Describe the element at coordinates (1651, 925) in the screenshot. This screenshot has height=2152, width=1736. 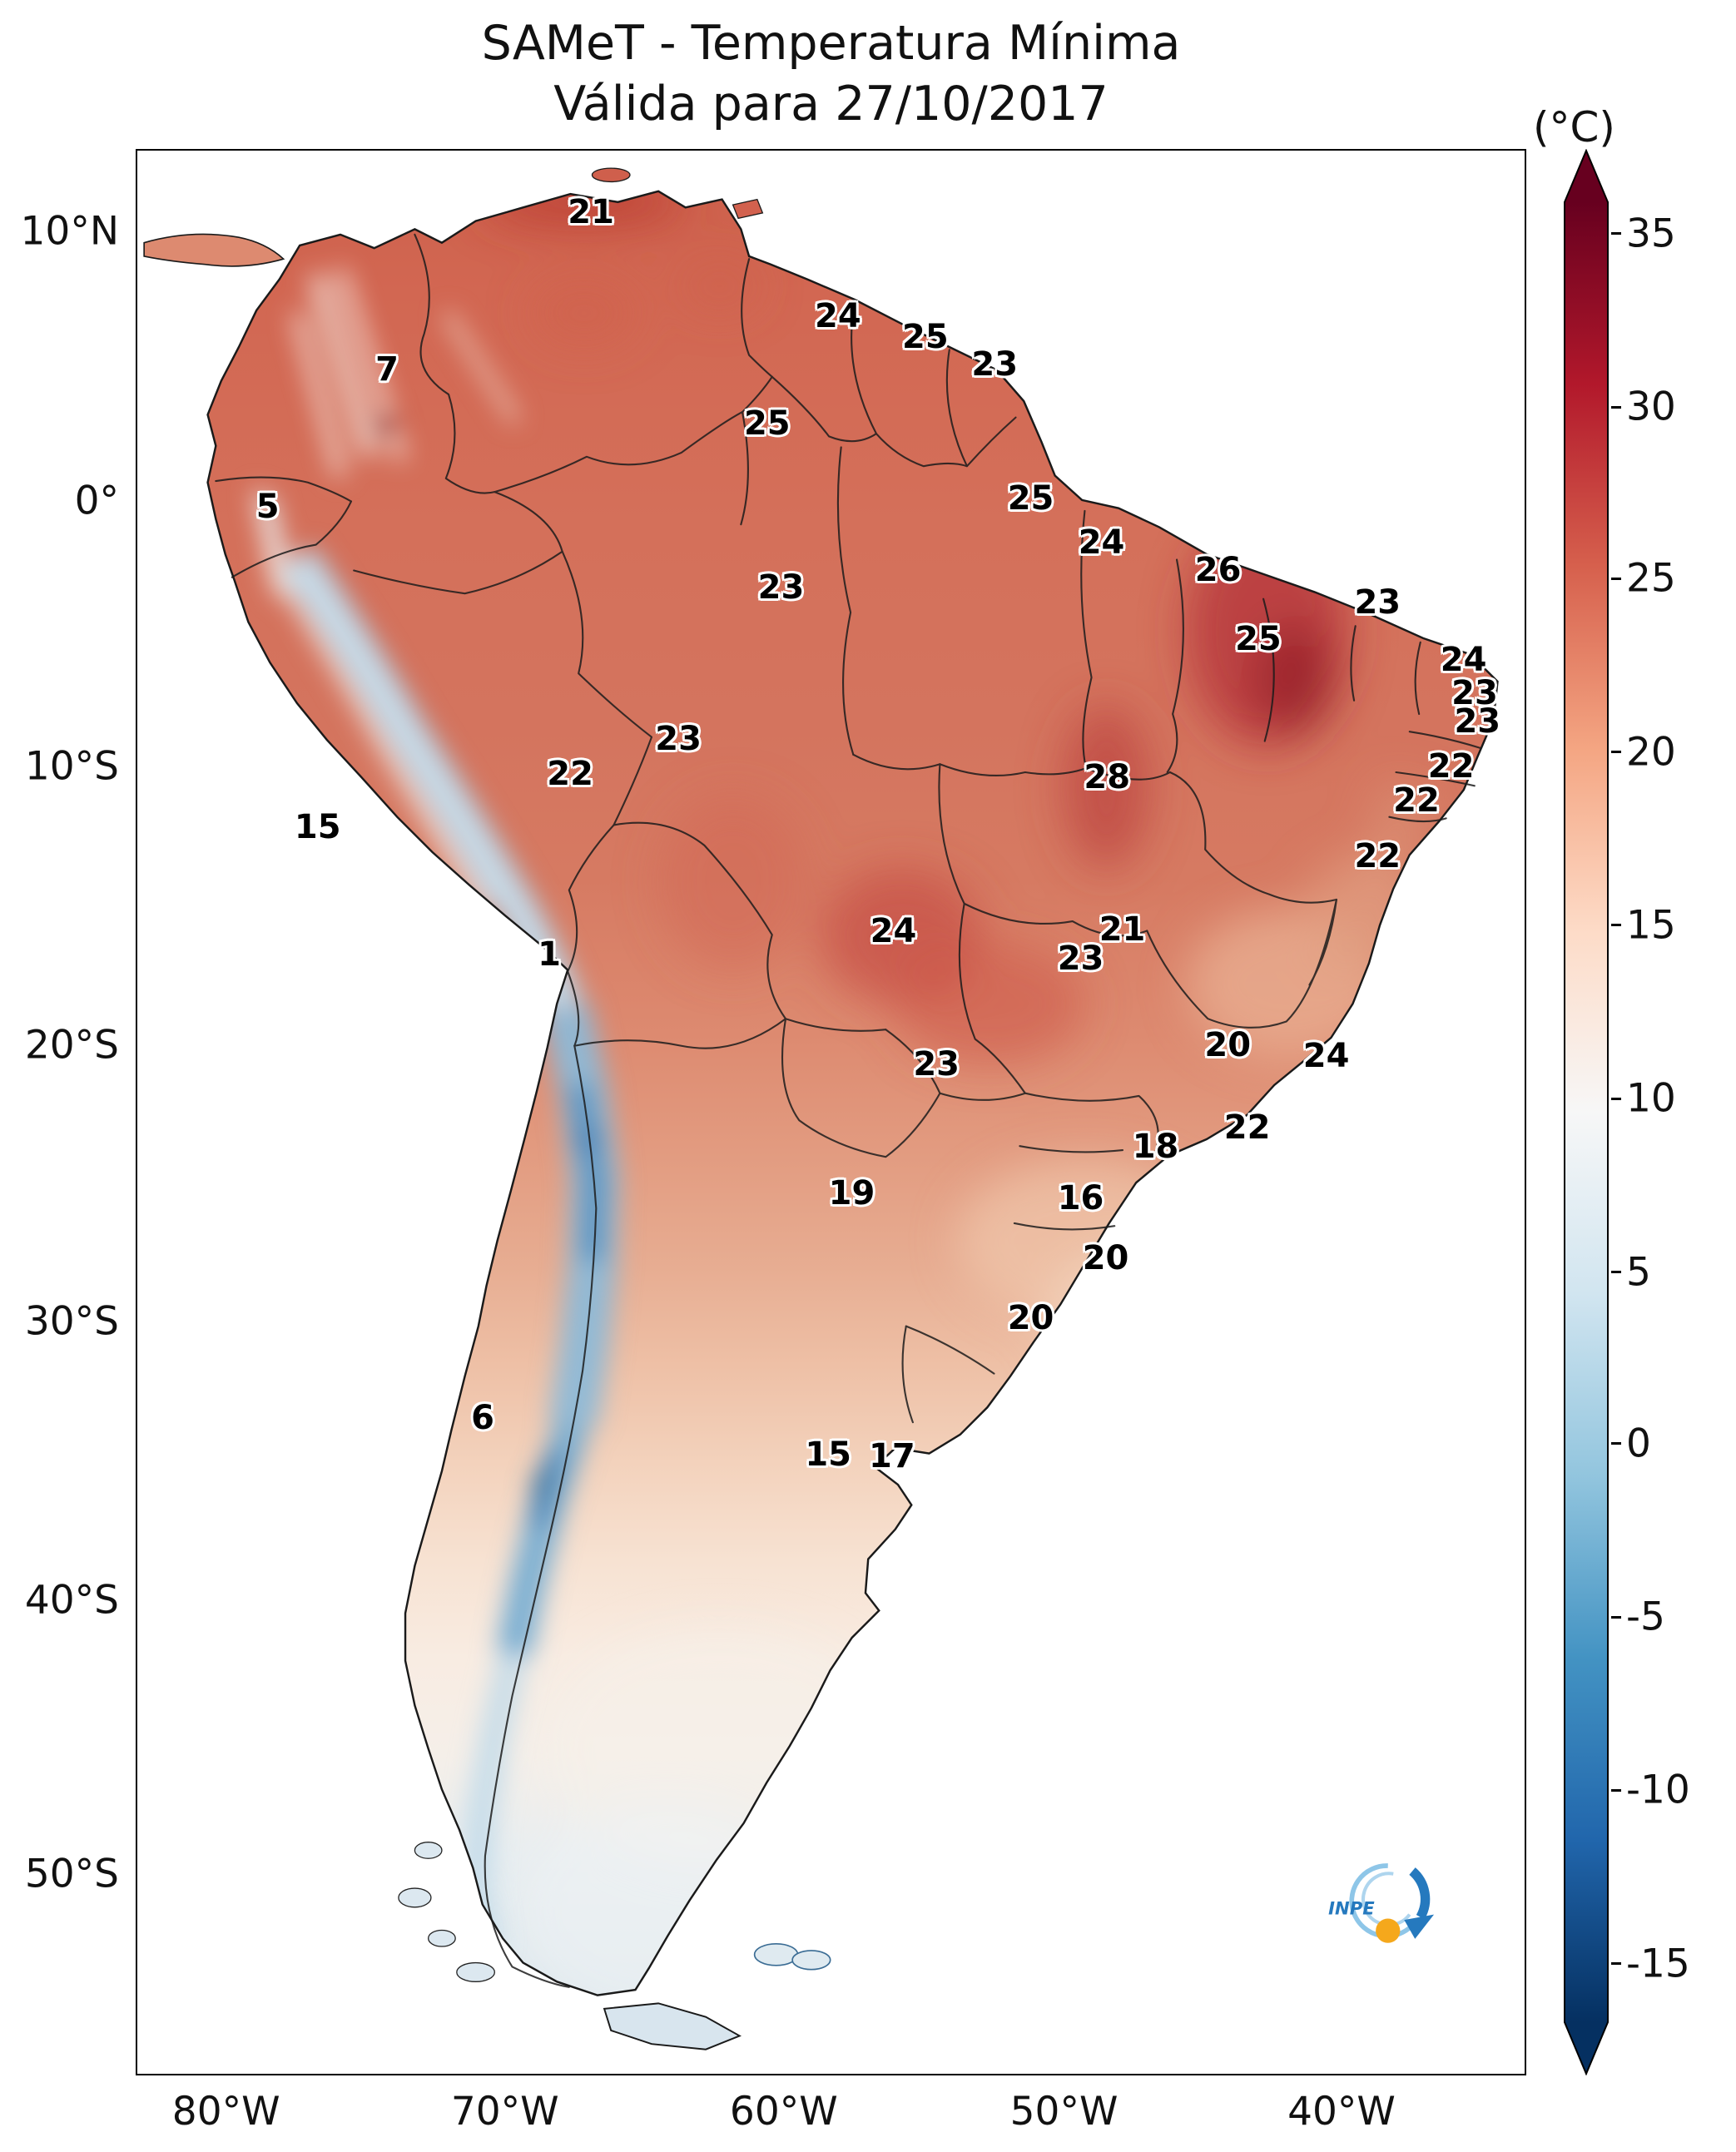
I see `colorbar-tick-label: 15` at that location.